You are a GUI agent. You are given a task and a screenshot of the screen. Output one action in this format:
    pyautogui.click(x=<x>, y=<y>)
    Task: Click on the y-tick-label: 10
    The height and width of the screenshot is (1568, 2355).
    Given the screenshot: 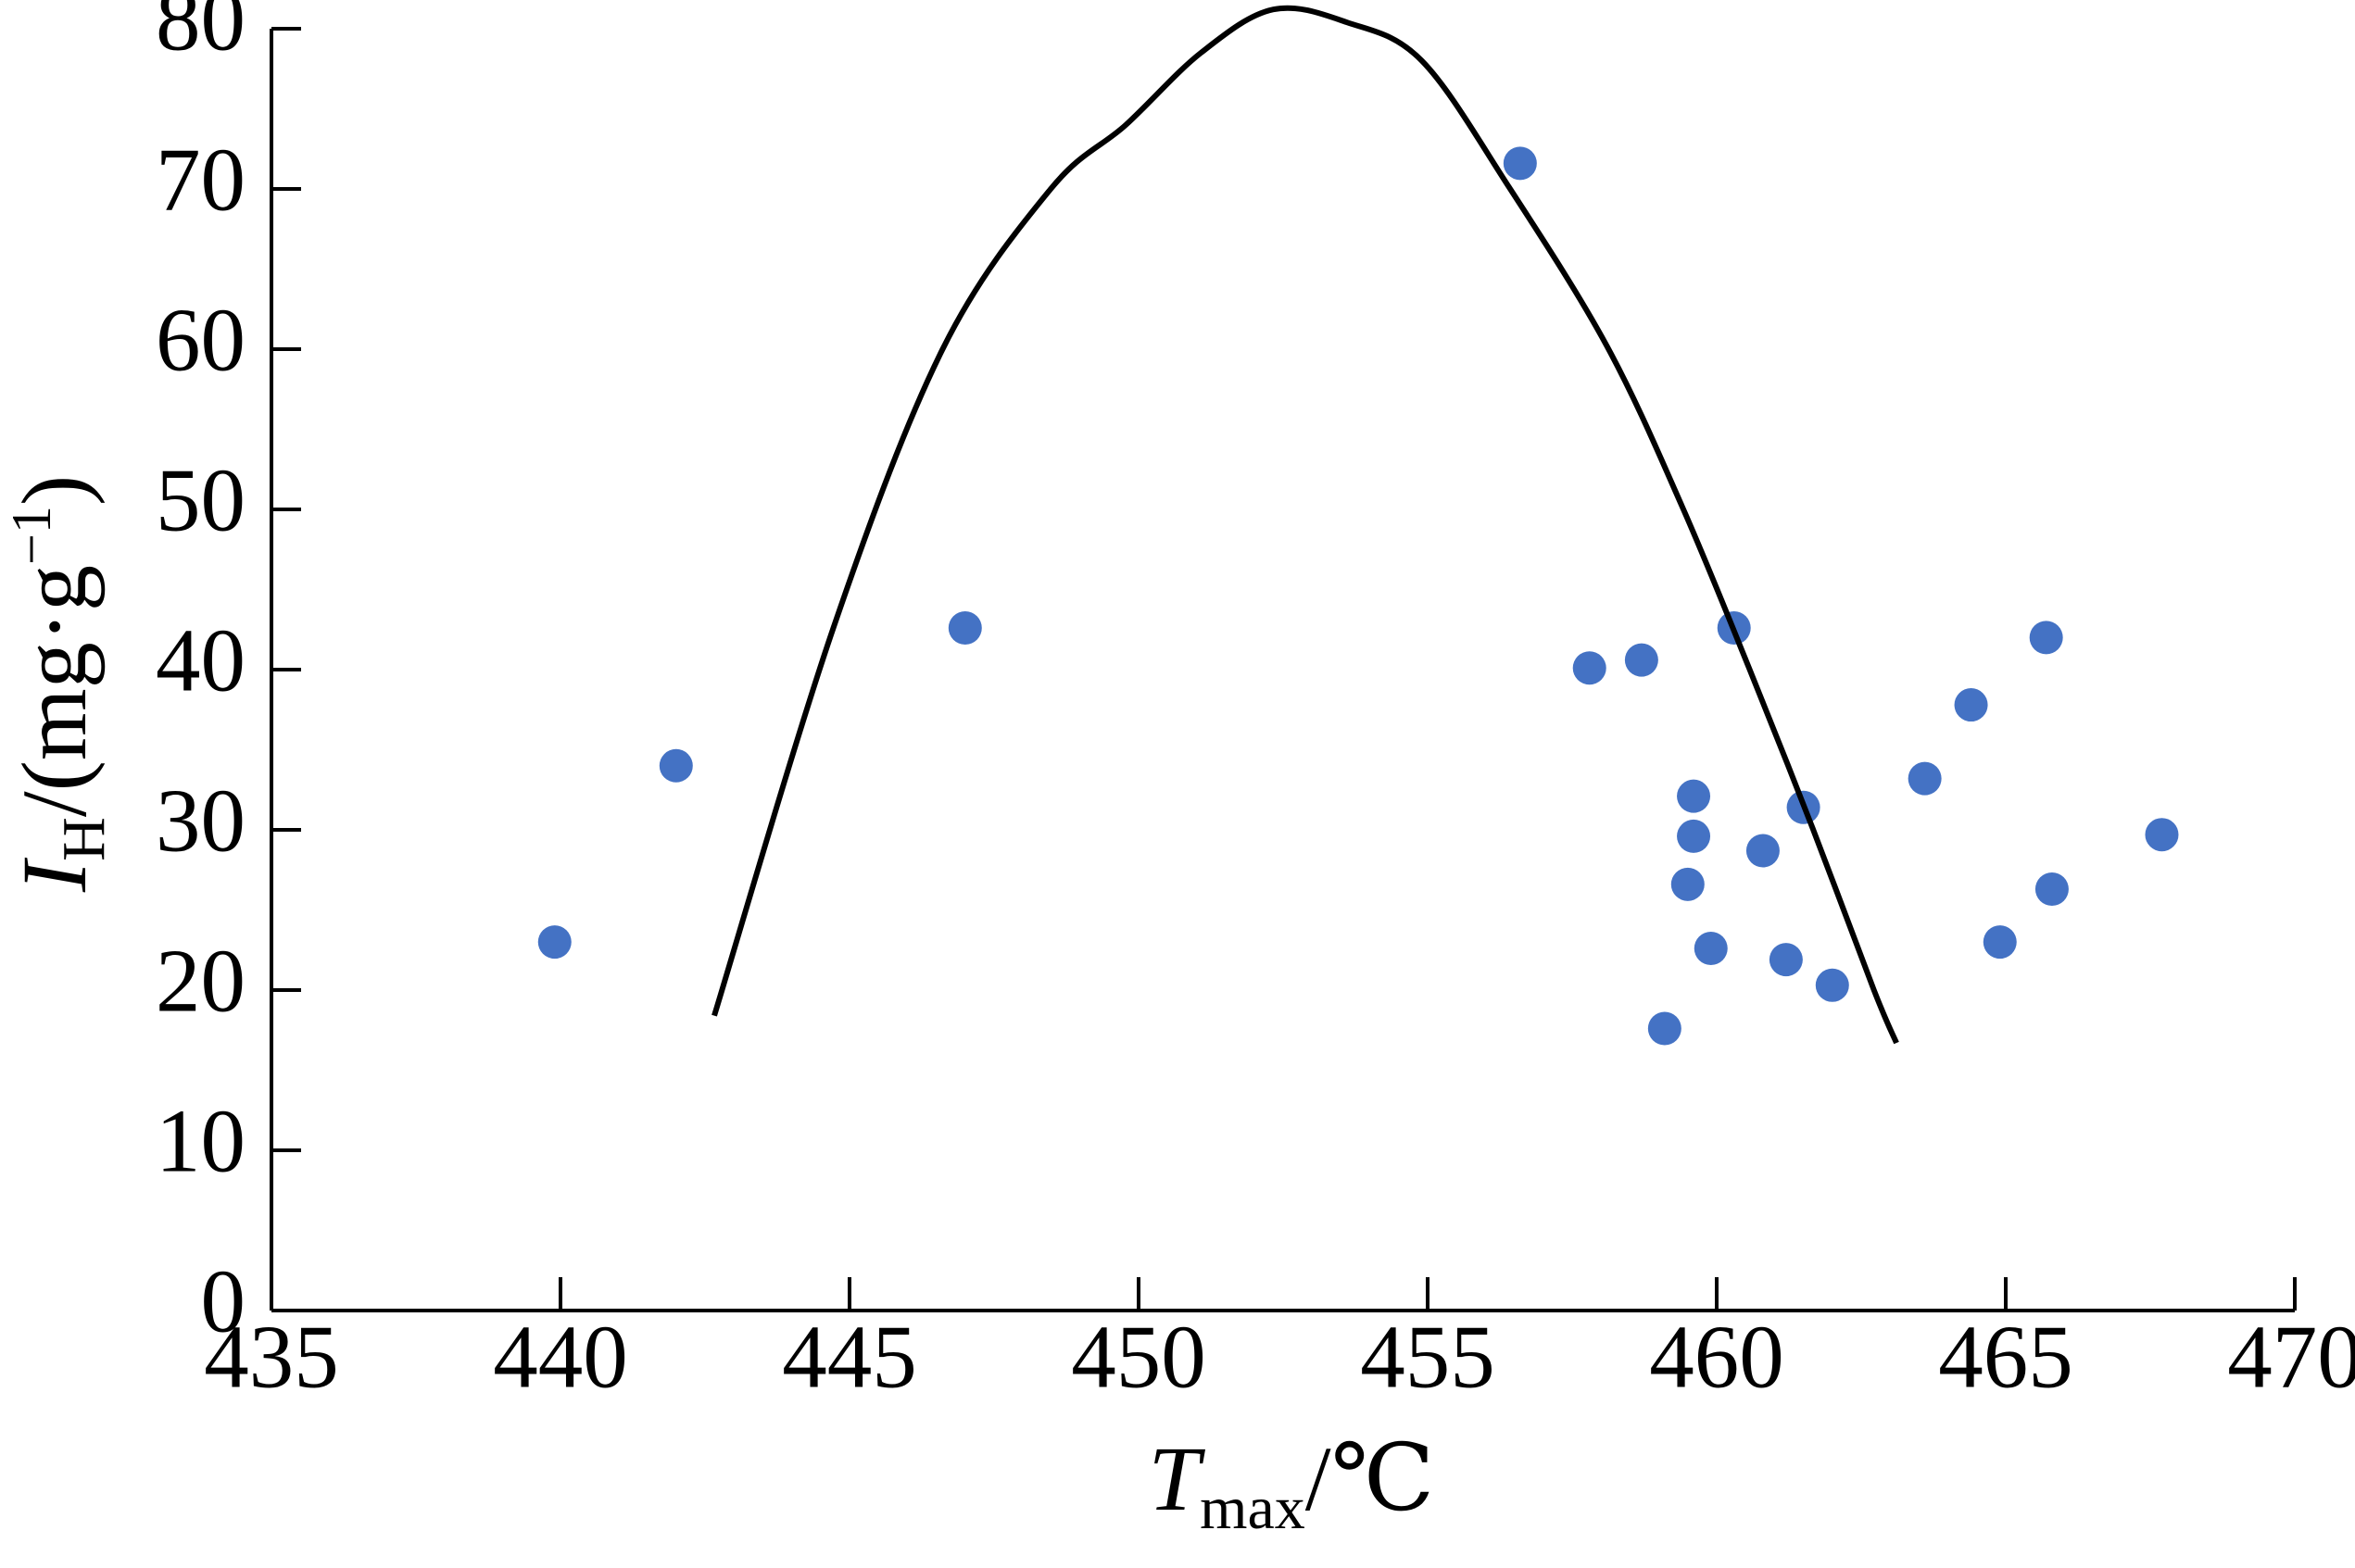 What is the action you would take?
    pyautogui.click(x=201, y=1140)
    